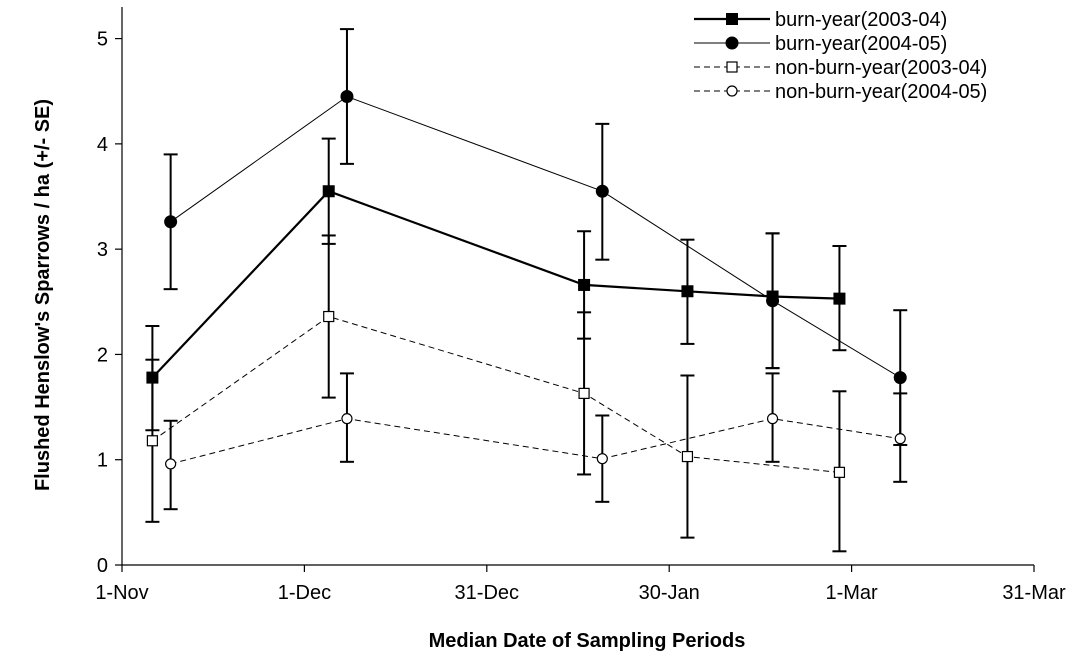  I want to click on legend-label: non-burn-year(2003-04), so click(881, 68).